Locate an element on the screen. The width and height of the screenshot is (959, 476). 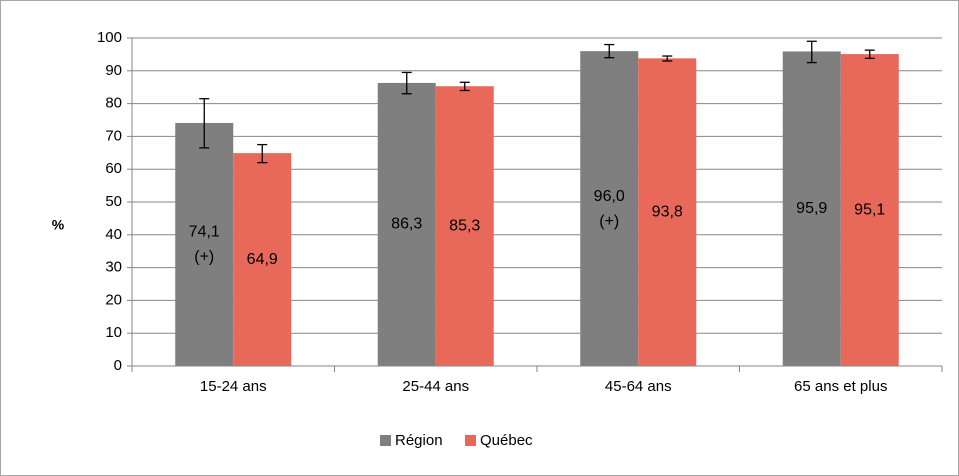
y-tick-label: 60 is located at coordinates (113, 168).